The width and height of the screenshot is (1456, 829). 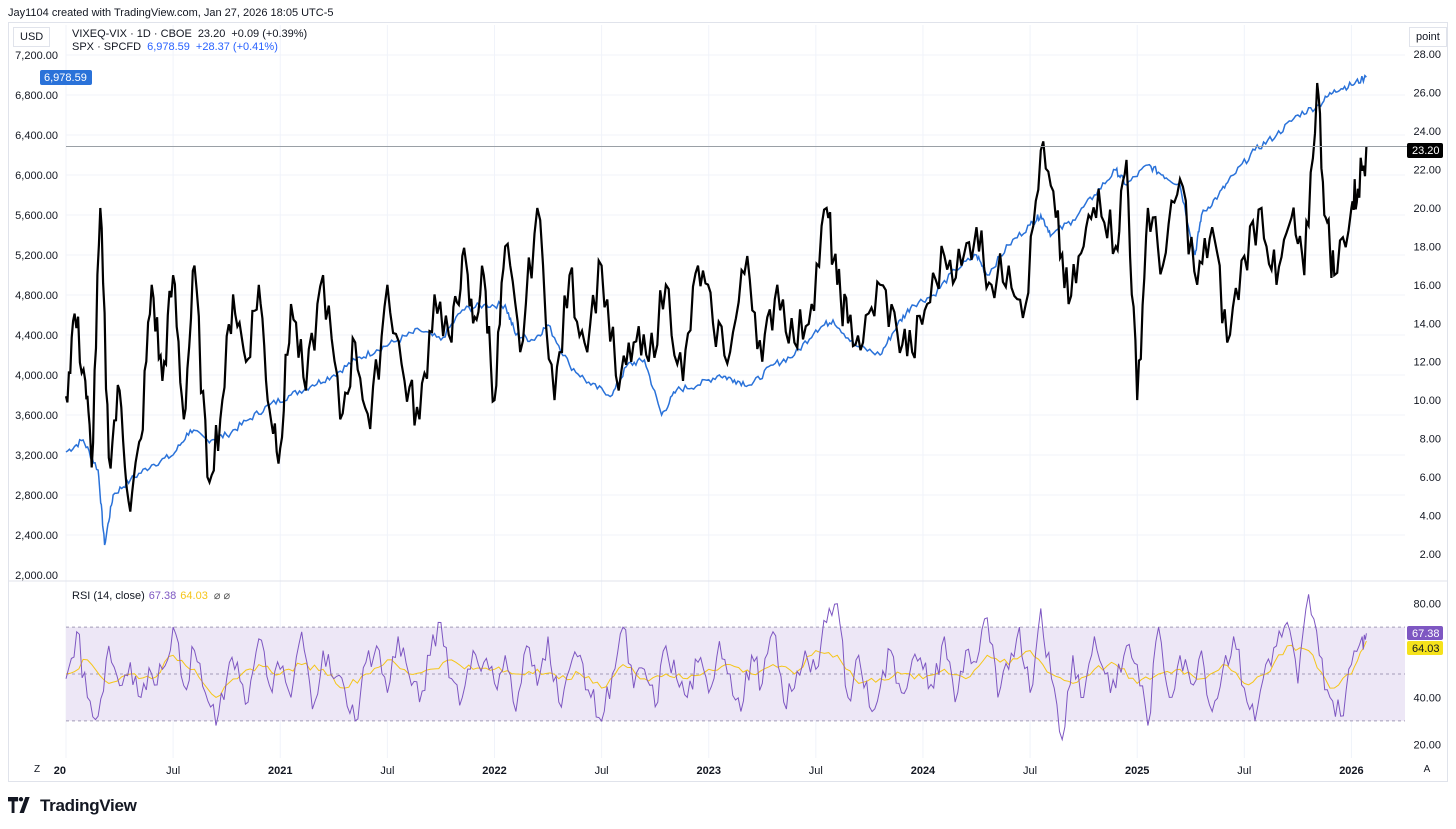 What do you see at coordinates (88, 805) in the screenshot?
I see `brand-name: TradingView` at bounding box center [88, 805].